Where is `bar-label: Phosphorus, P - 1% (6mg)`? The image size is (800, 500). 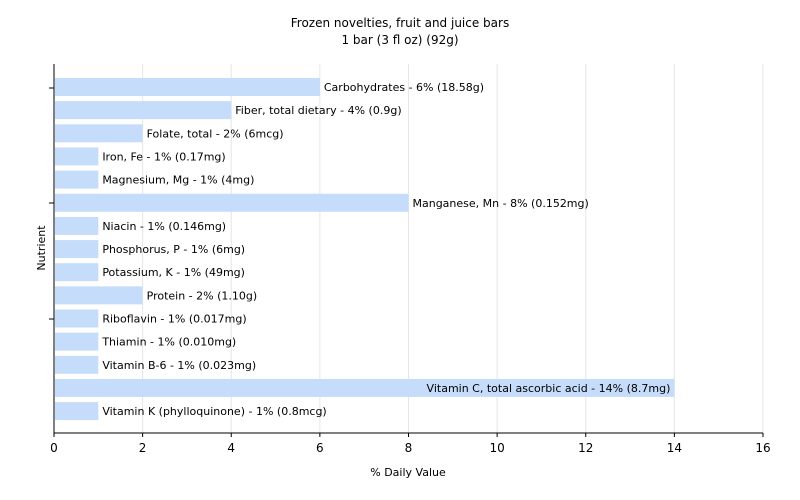
bar-label: Phosphorus, P - 1% (6mg) is located at coordinates (173, 249).